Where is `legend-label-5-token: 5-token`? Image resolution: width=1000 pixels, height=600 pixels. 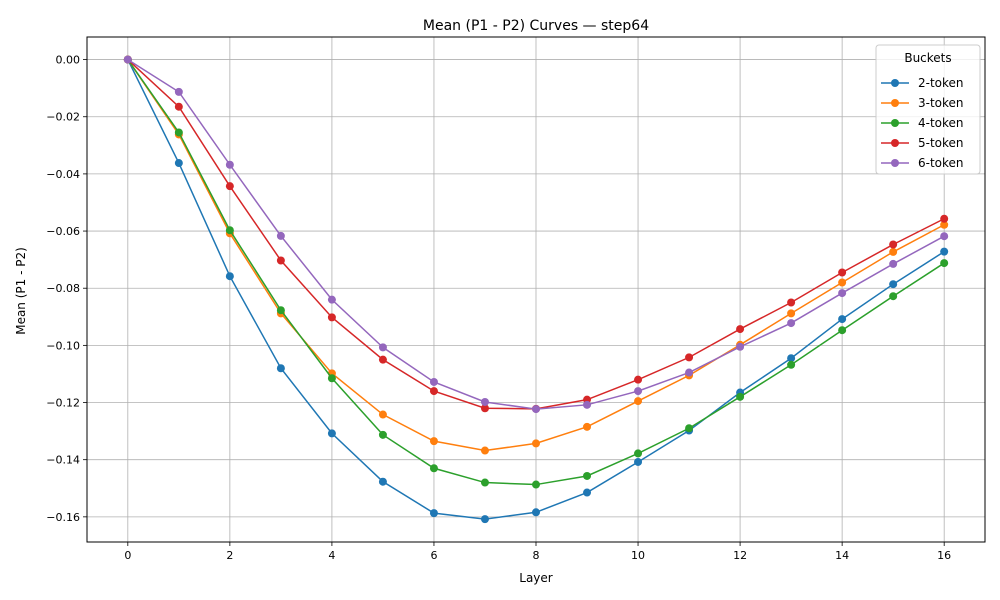
legend-label-5-token: 5-token is located at coordinates (941, 143).